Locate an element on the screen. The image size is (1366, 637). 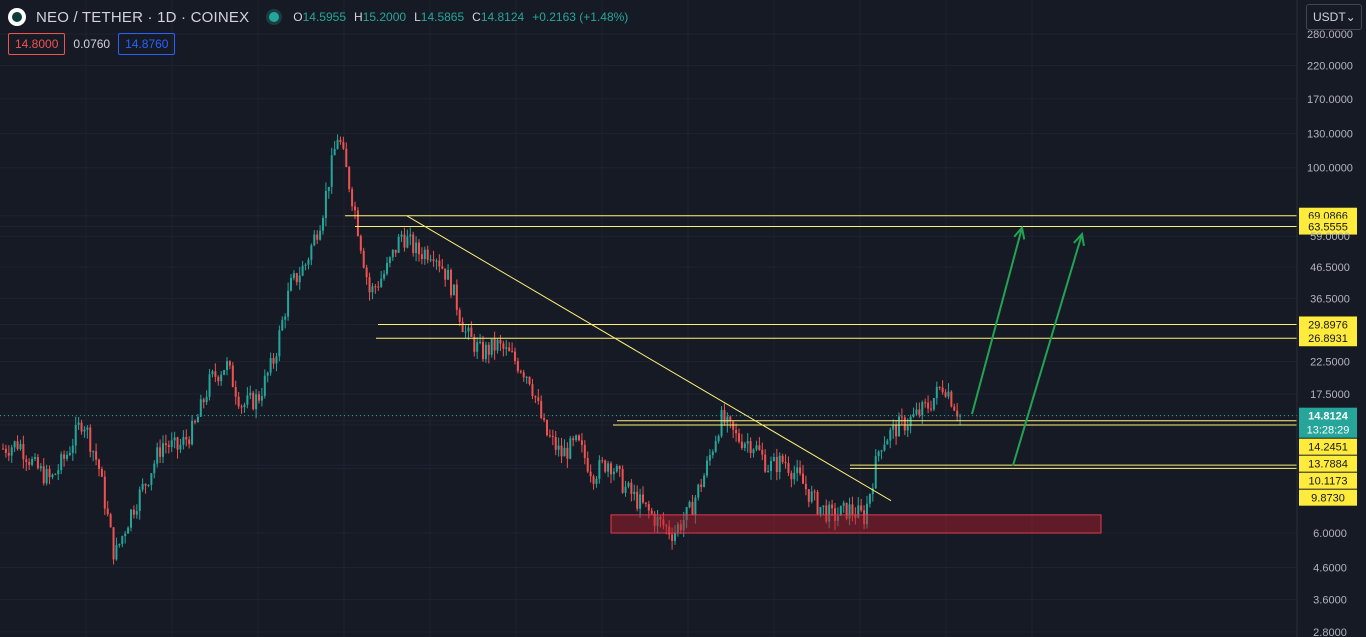
currency-select: USDT ⌄ is located at coordinates (1334, 17).